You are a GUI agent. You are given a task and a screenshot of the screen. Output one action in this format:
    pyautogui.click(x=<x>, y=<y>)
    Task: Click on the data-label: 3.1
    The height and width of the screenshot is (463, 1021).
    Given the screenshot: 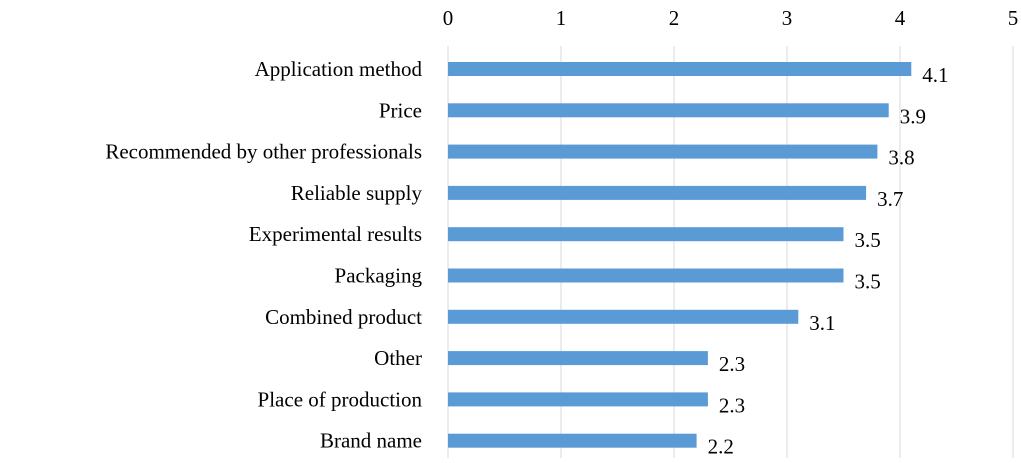 What is the action you would take?
    pyautogui.click(x=822, y=323)
    